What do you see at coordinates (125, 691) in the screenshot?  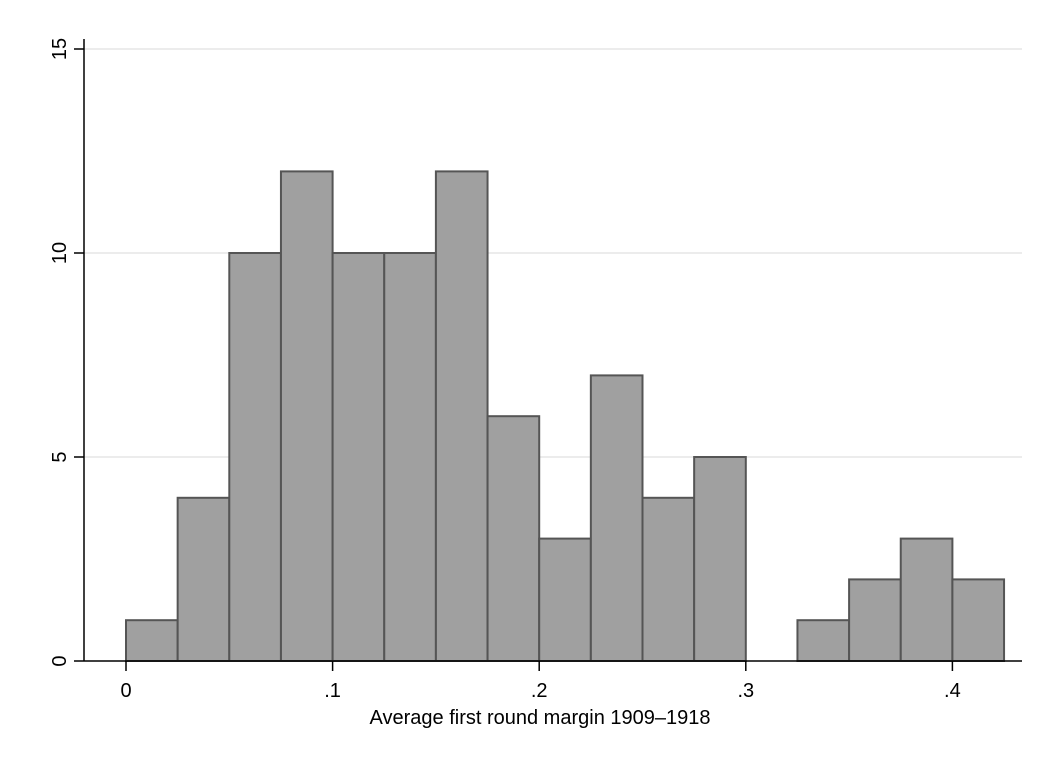 I see `x-tick-label-0: 0` at bounding box center [125, 691].